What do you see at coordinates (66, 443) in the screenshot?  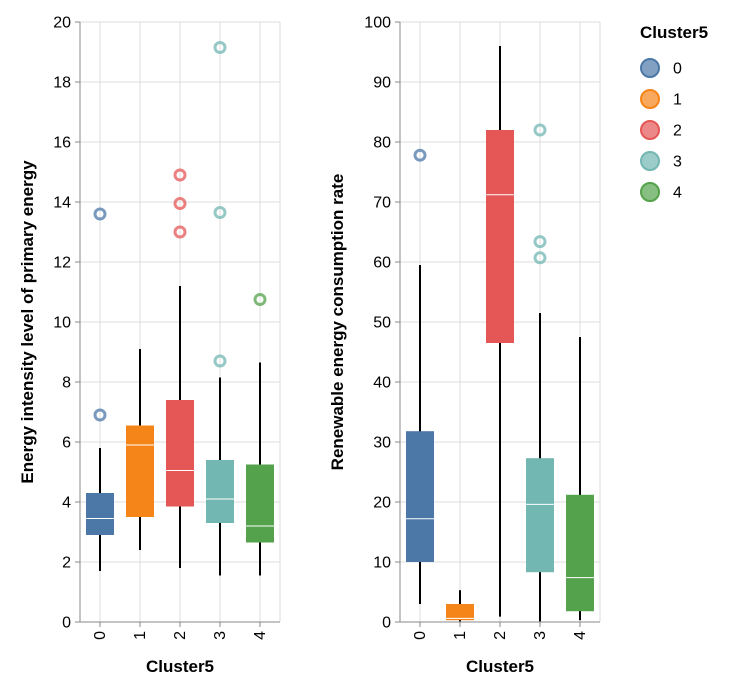 I see `y-tick-label: 6` at bounding box center [66, 443].